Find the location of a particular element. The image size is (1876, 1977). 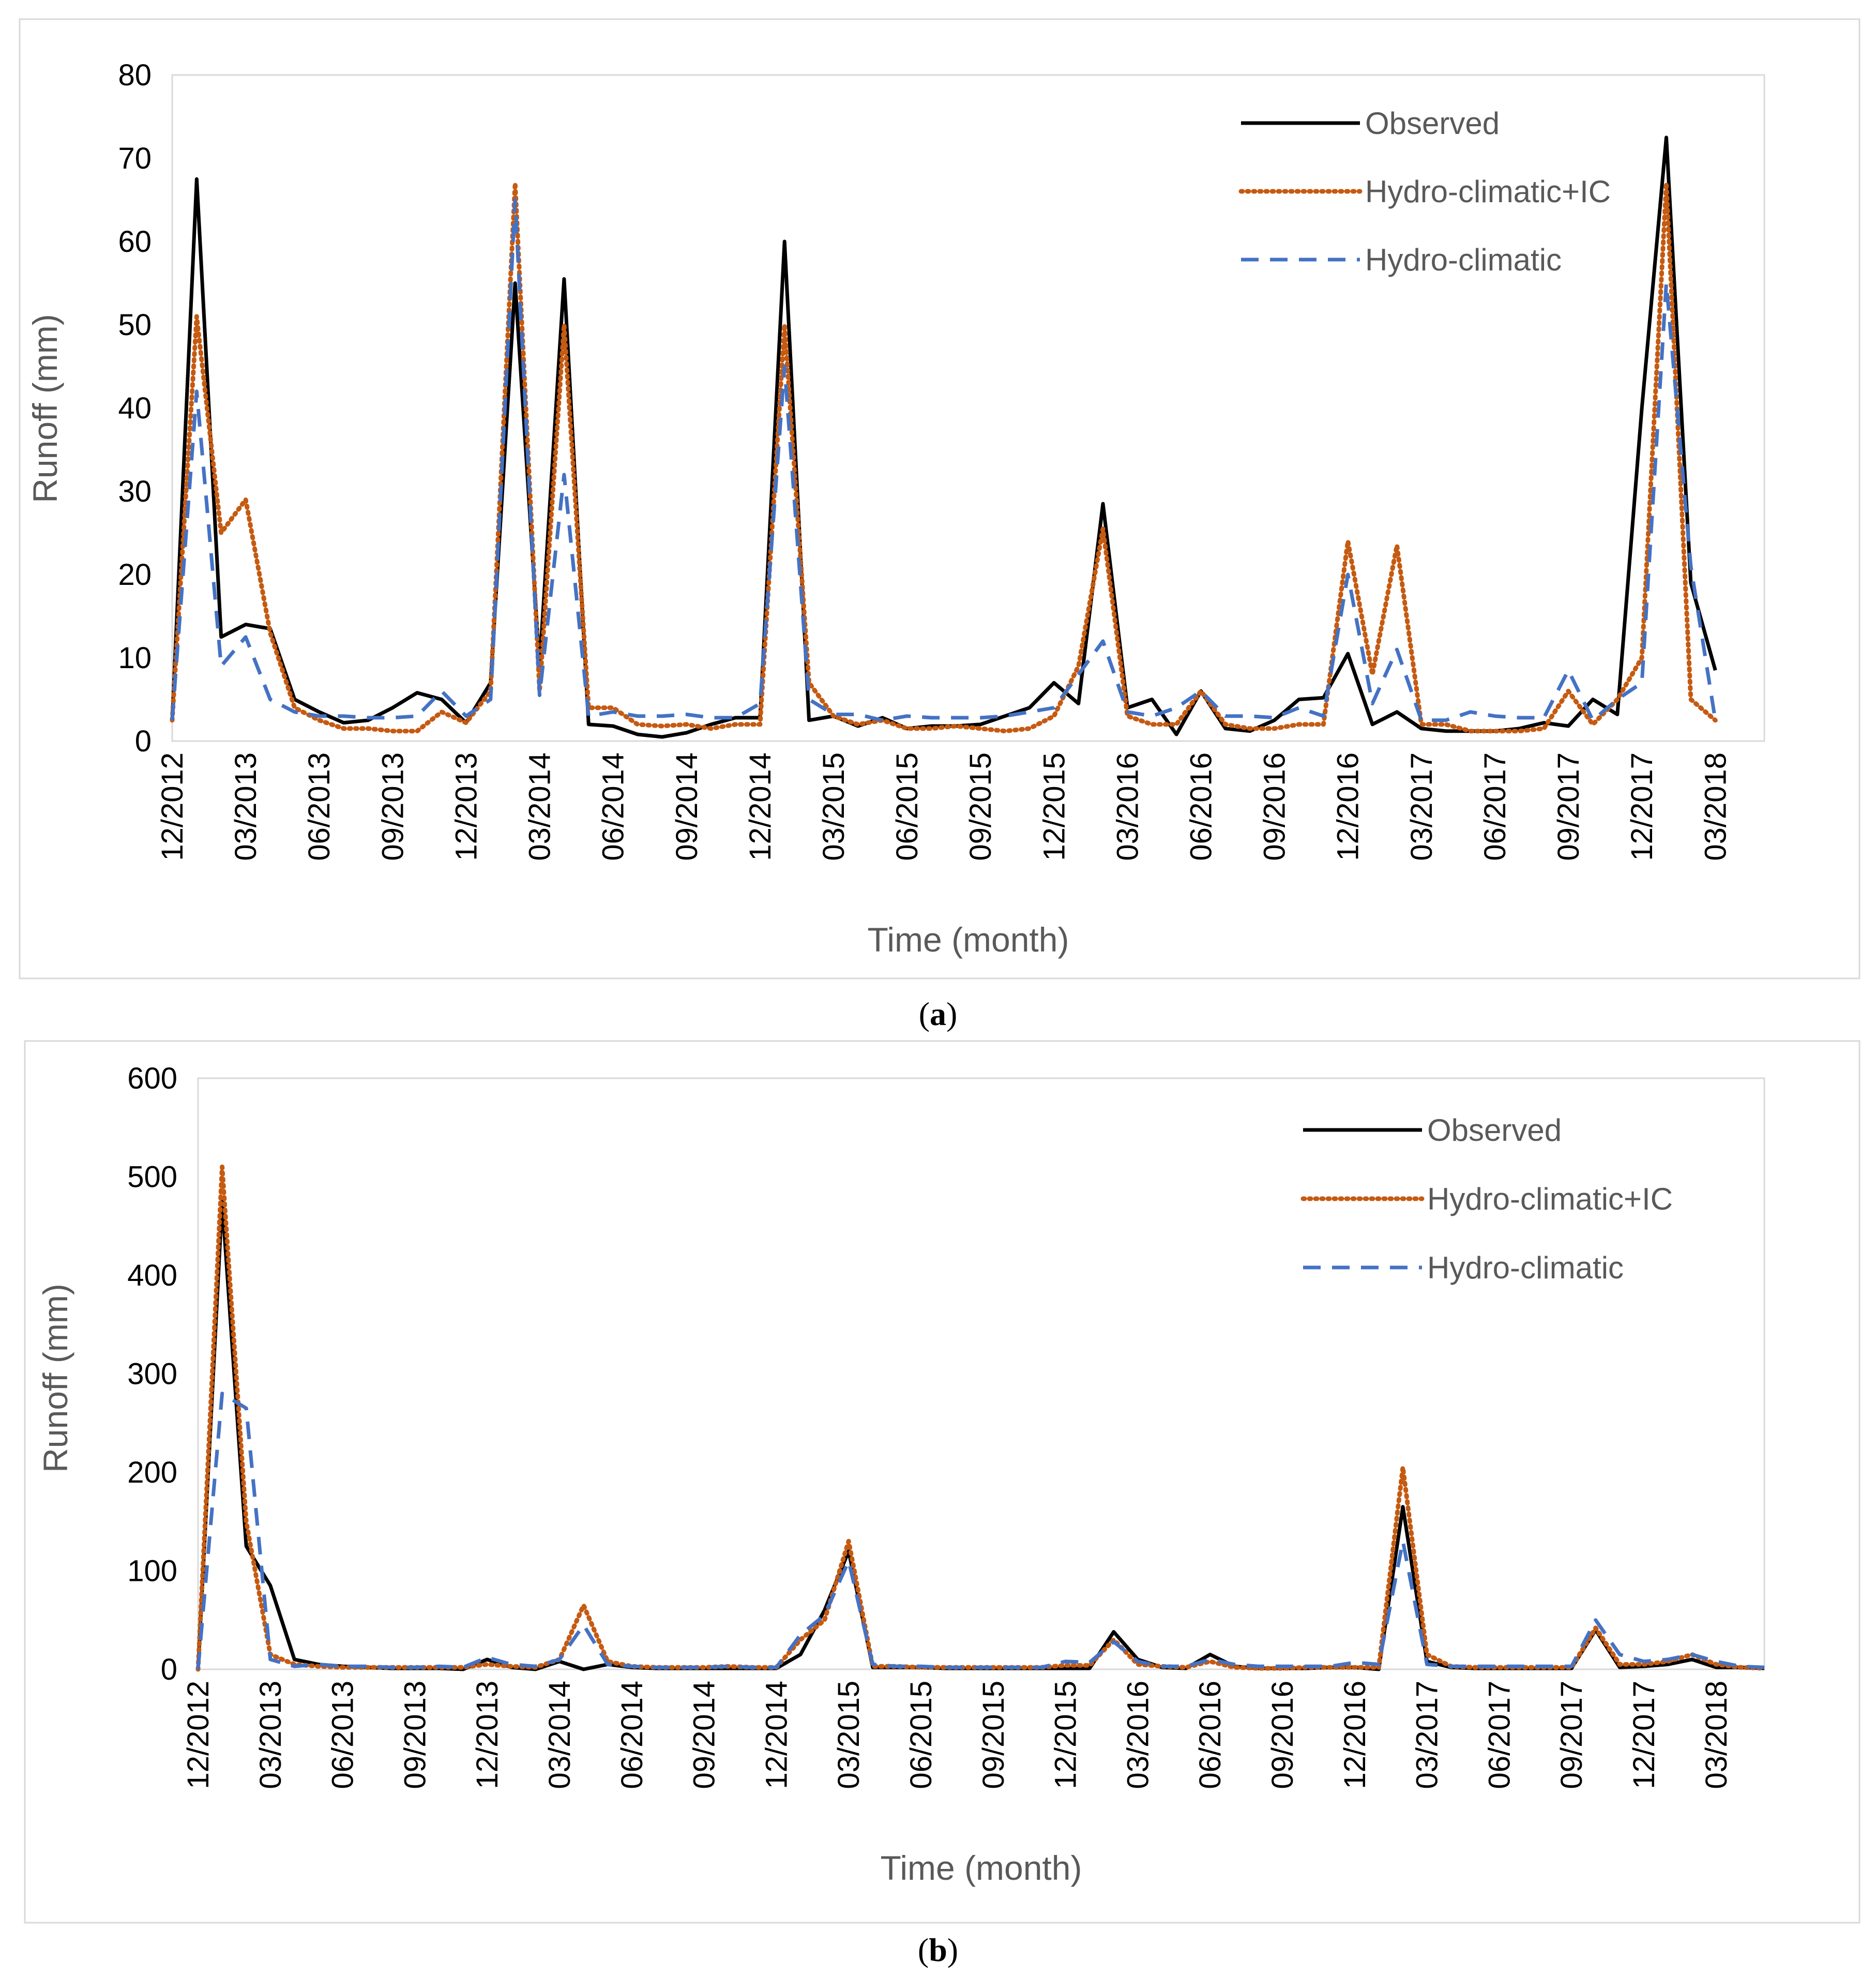

caption-b: (b) is located at coordinates (938, 1949).